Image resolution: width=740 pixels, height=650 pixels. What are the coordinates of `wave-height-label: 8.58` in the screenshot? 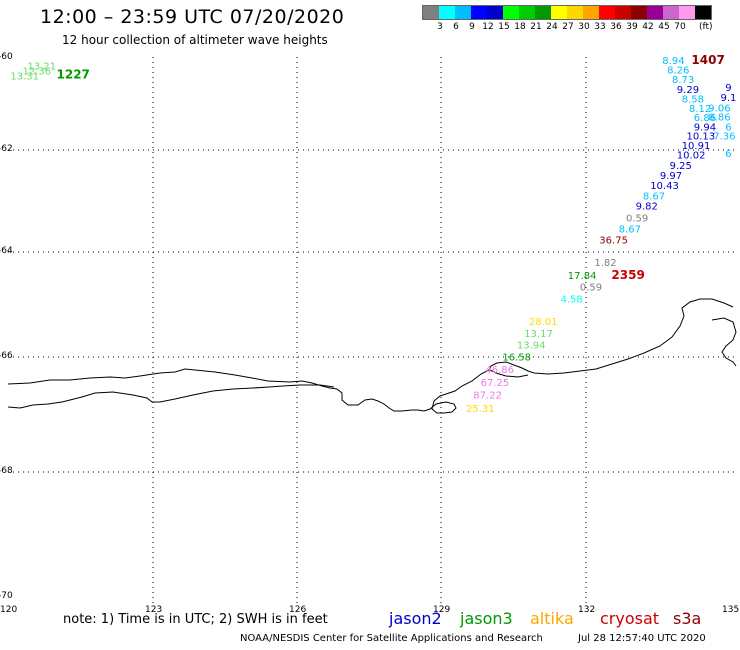 It's located at (693, 100).